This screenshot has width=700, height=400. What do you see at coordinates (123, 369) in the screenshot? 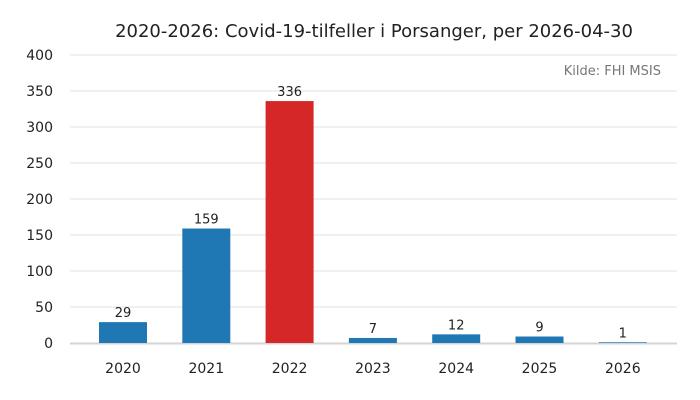
I see `x-tick-label-2020: 2020` at bounding box center [123, 369].